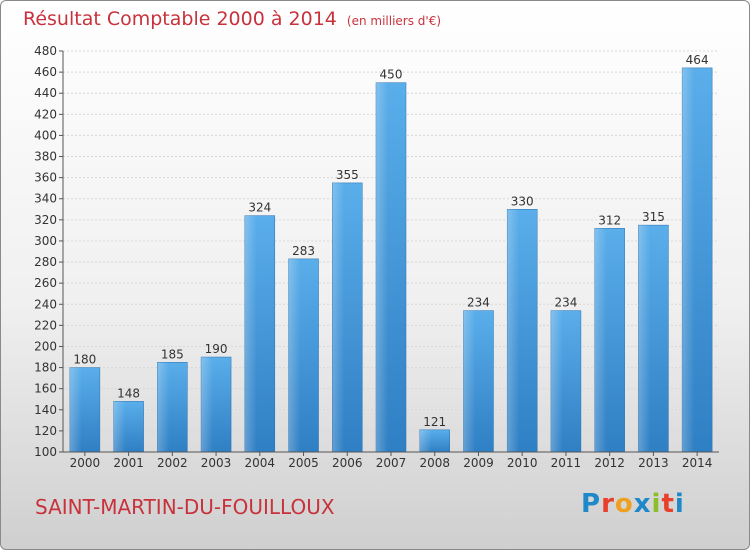 This screenshot has height=550, width=750. Describe the element at coordinates (303, 251) in the screenshot. I see `data-label: 283` at that location.